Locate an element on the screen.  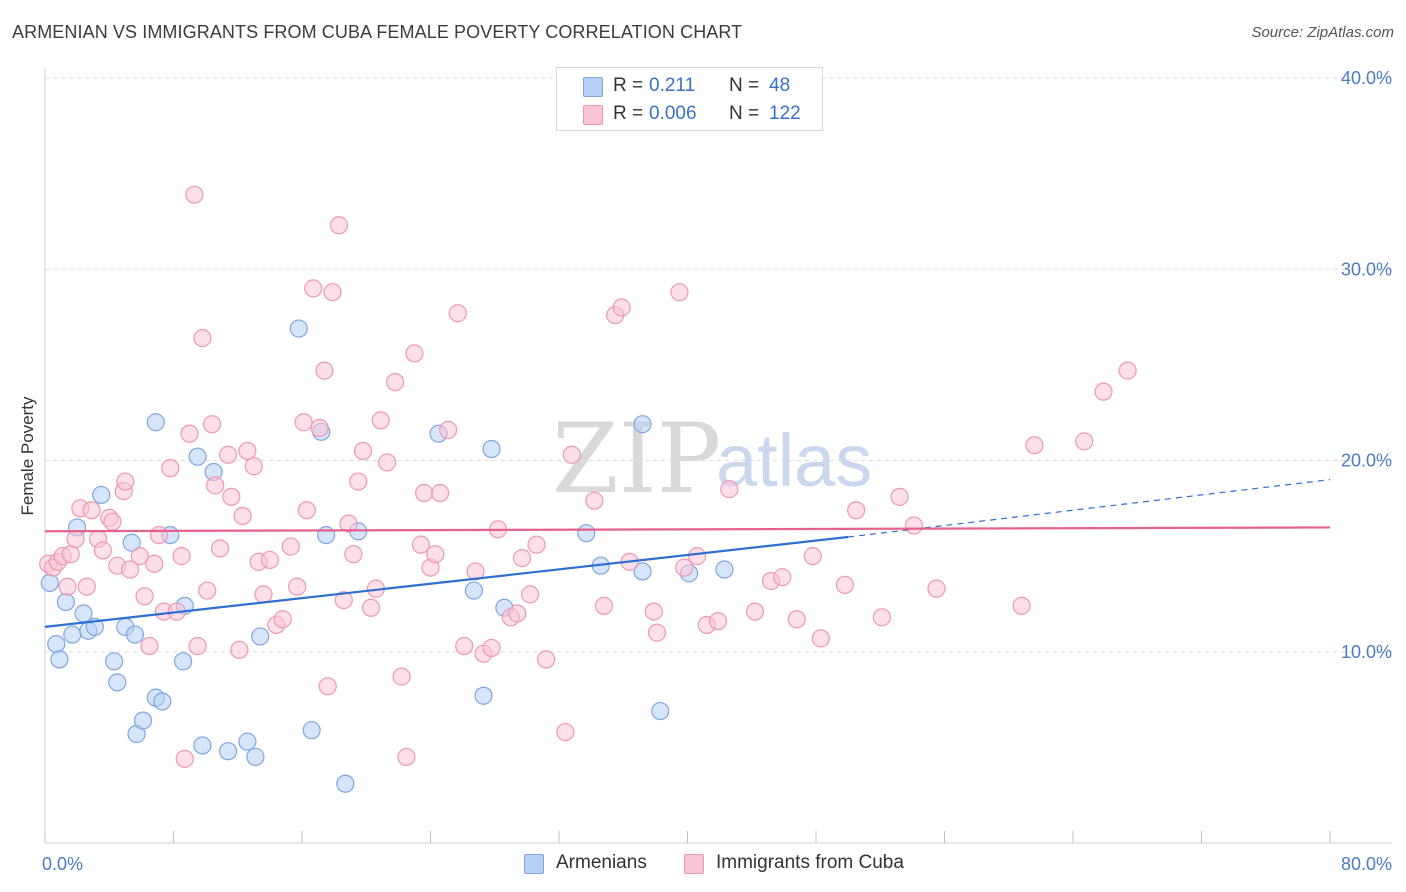
legend-row-armenians: R = 0.211 N = 48 is located at coordinates (689, 86).